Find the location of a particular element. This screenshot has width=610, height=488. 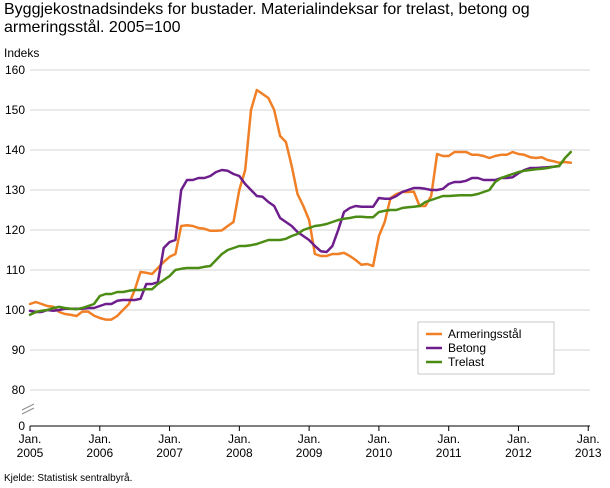

y-tick-label: 150 is located at coordinates (15, 110).